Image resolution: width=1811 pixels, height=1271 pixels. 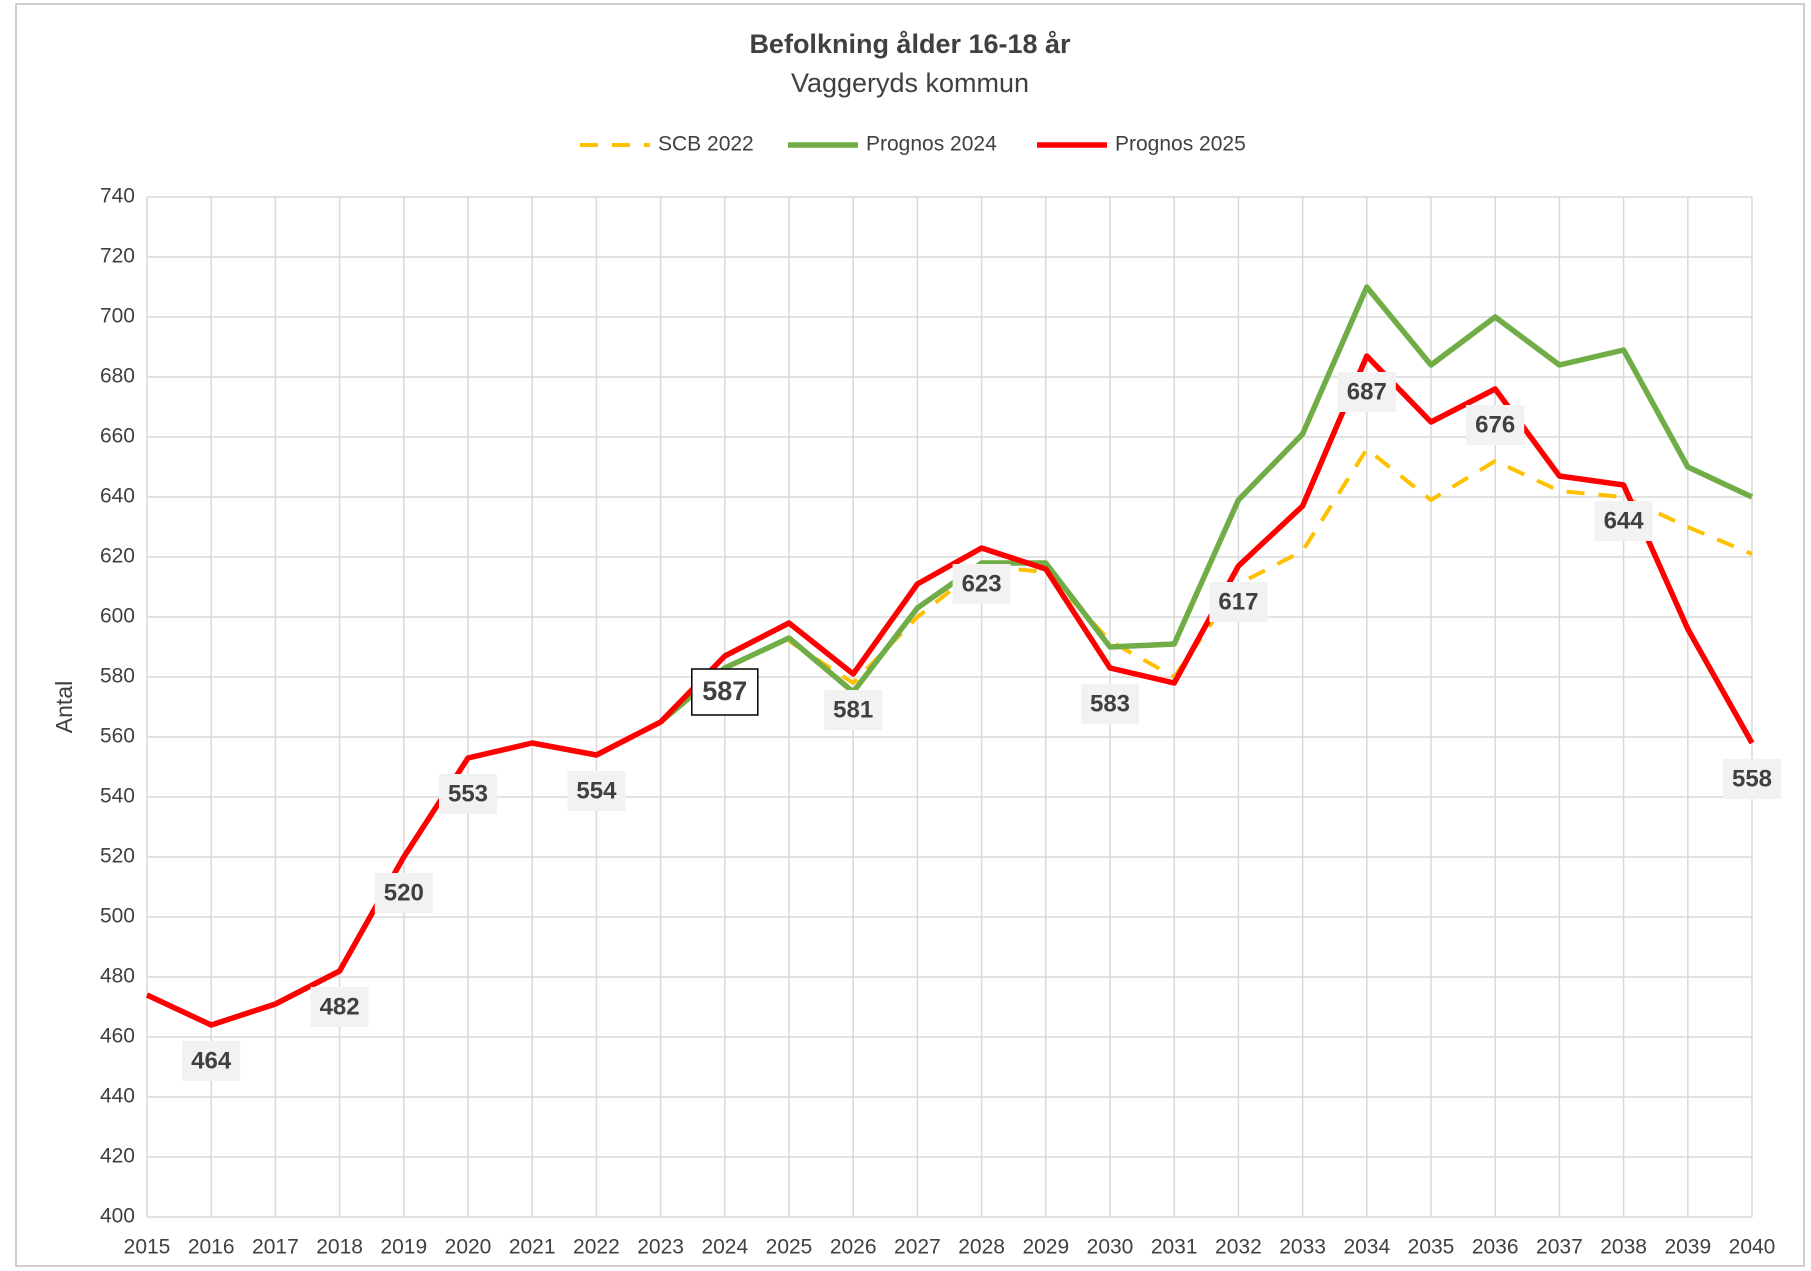 What do you see at coordinates (117, 916) in the screenshot?
I see `y-tick-label: 500` at bounding box center [117, 916].